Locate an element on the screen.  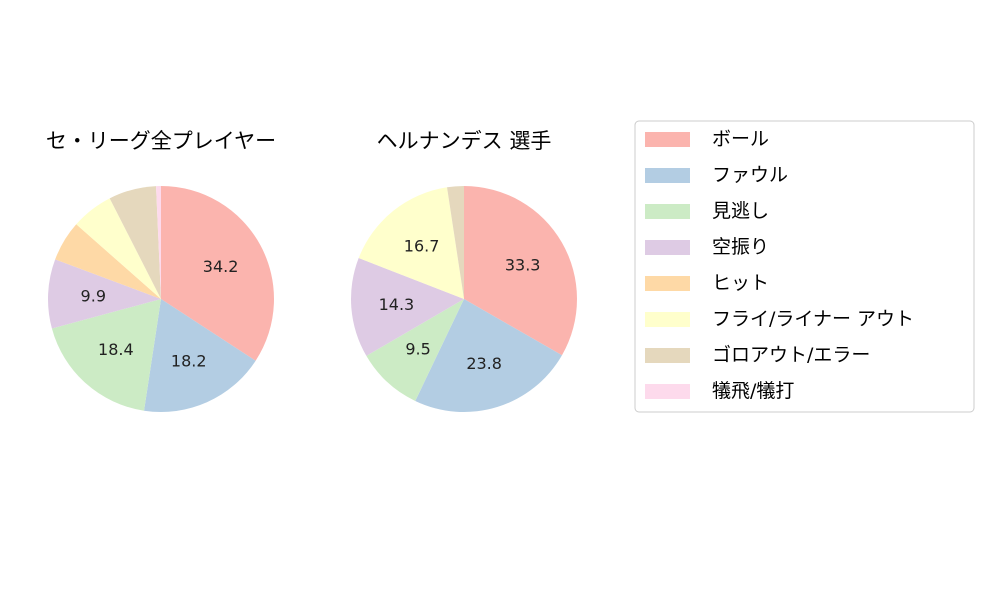
pie-slices-league is located at coordinates (160, 299).